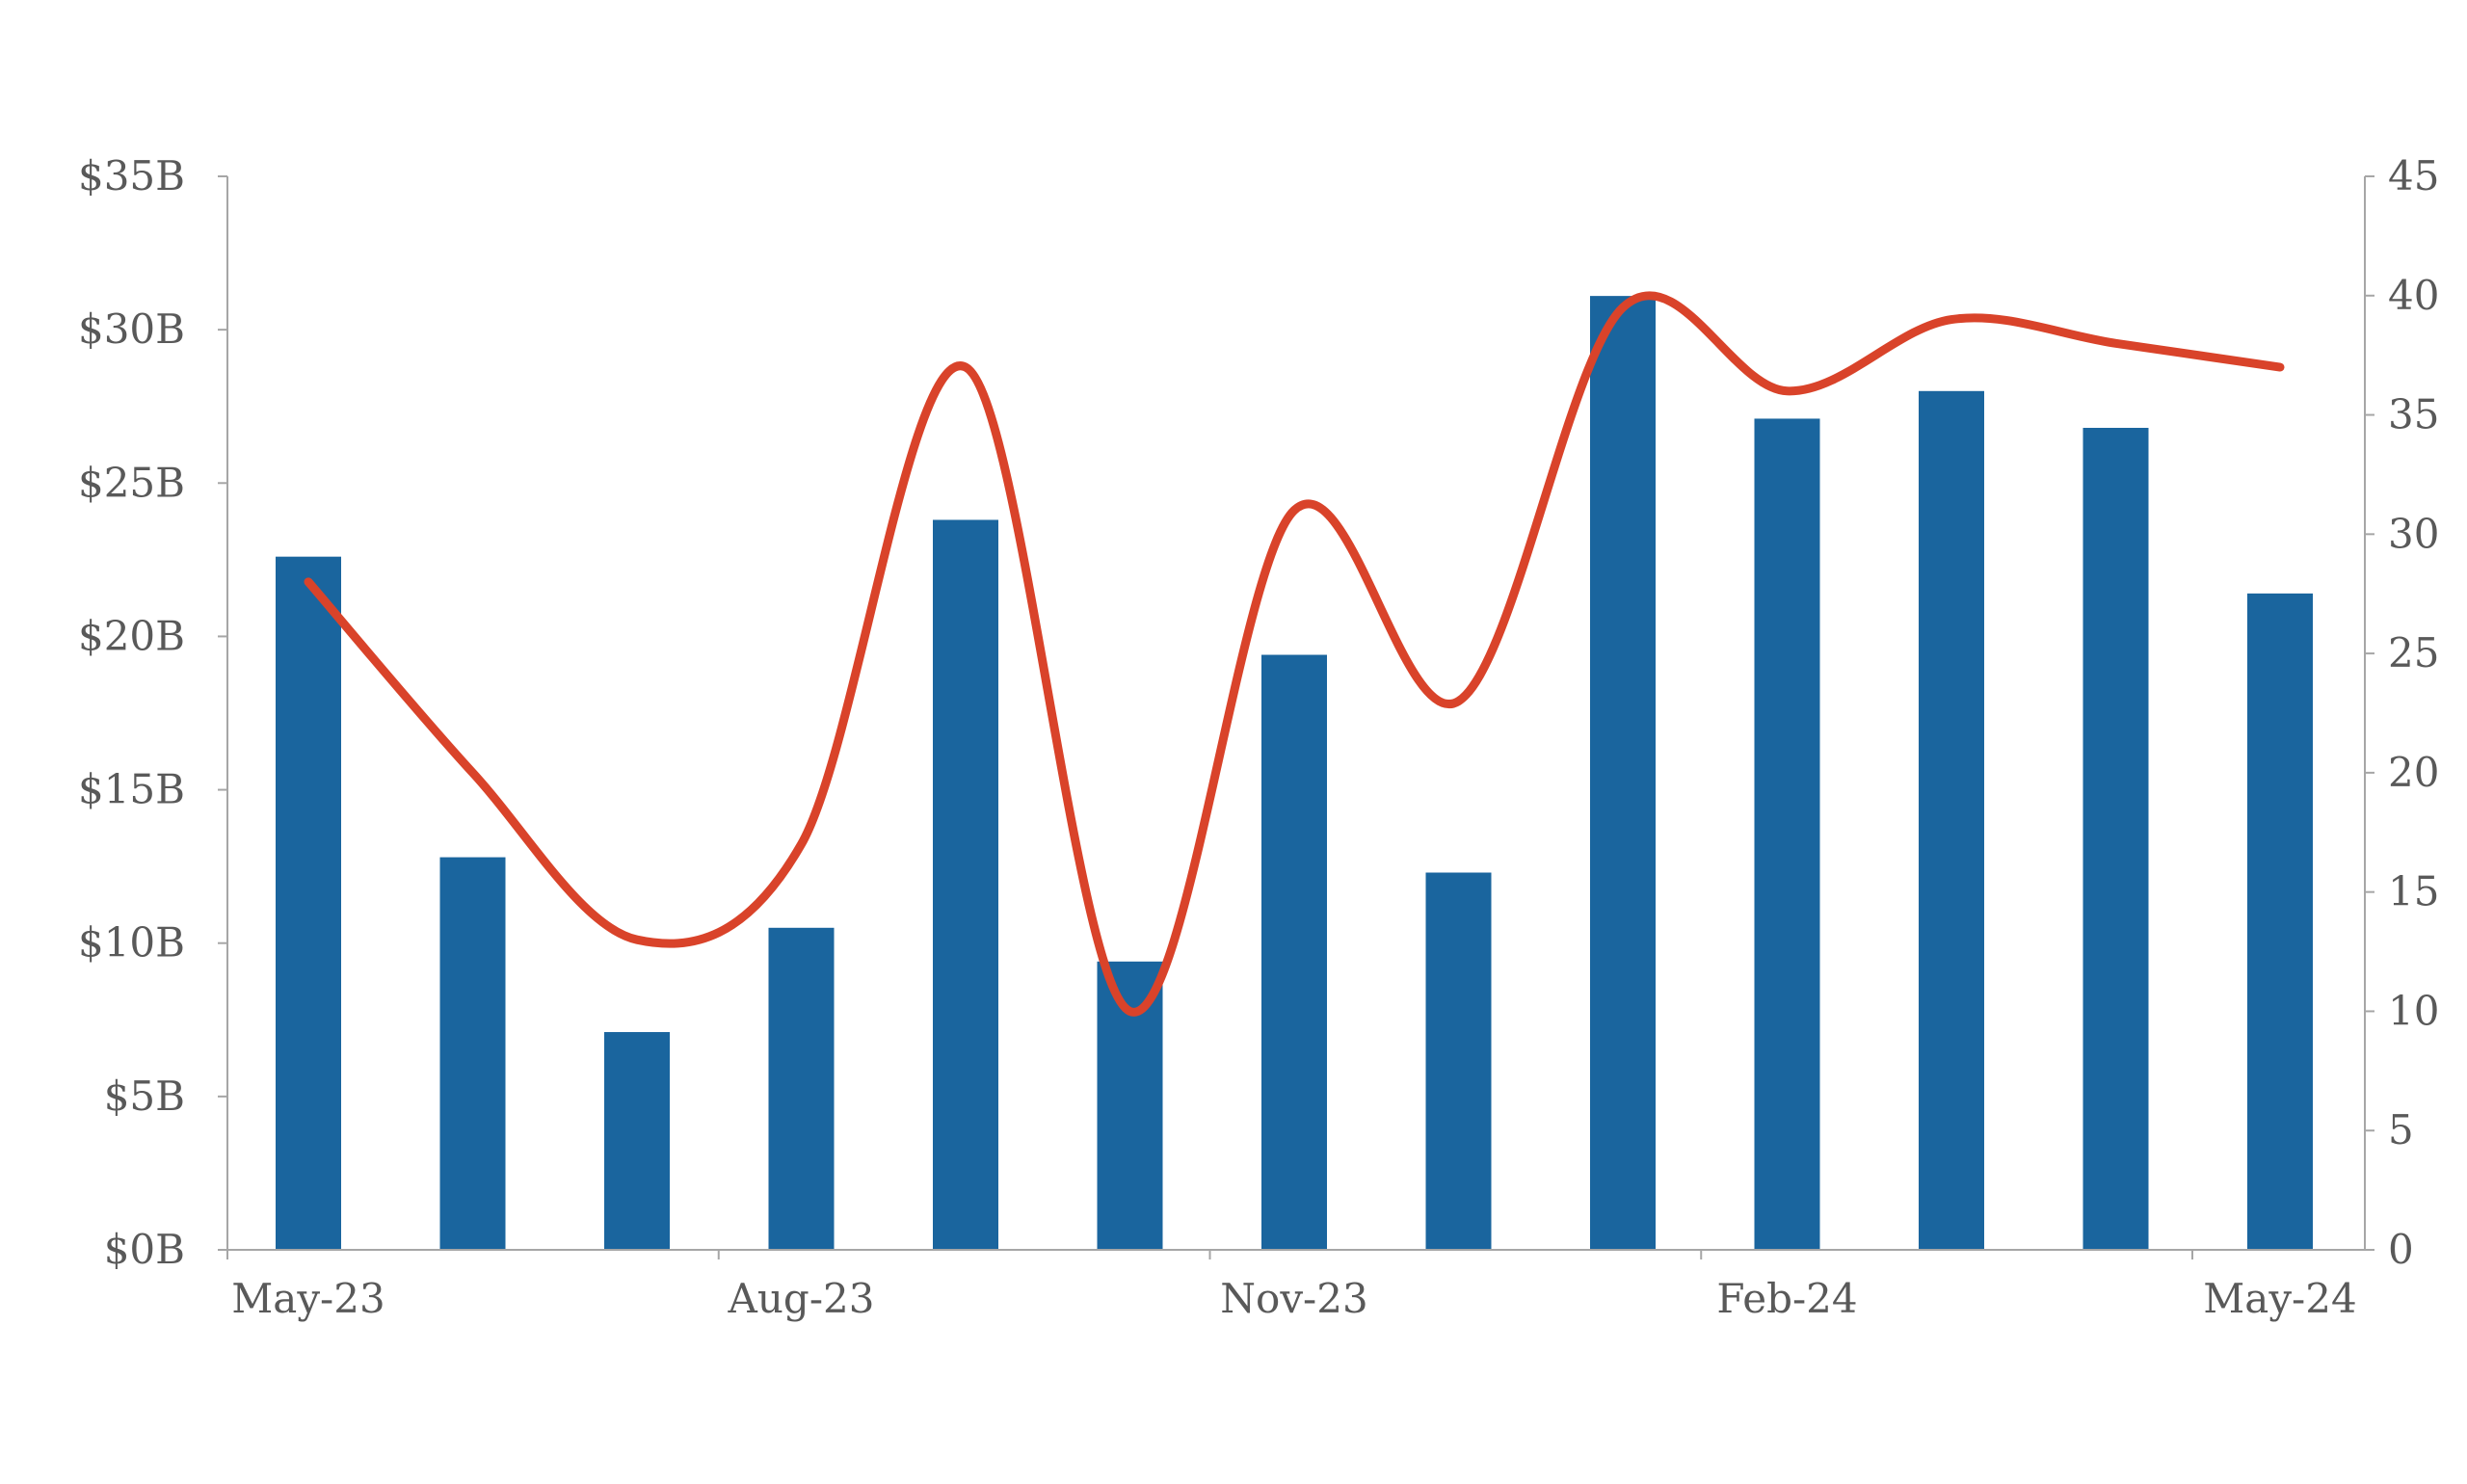 The width and height of the screenshot is (2467, 1484). I want to click on right-tick-label: 20, so click(2413, 772).